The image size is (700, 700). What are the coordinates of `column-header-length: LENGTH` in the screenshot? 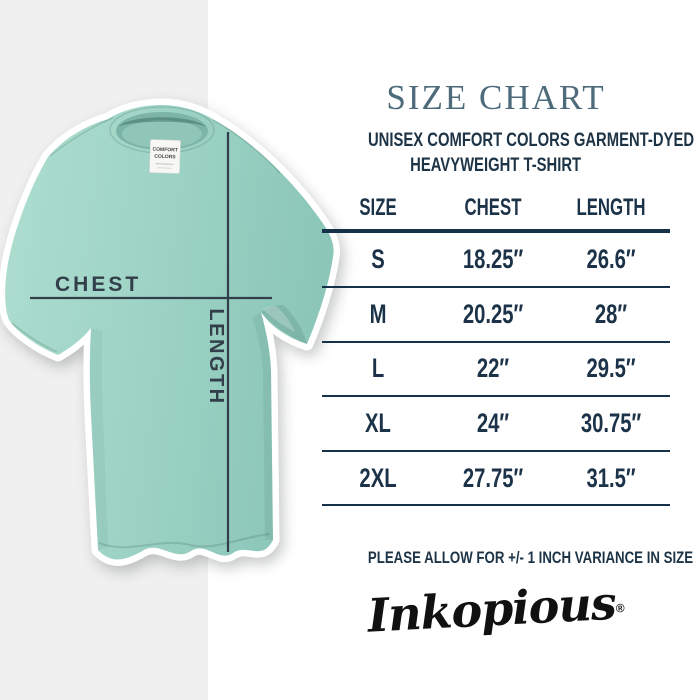 It's located at (611, 208).